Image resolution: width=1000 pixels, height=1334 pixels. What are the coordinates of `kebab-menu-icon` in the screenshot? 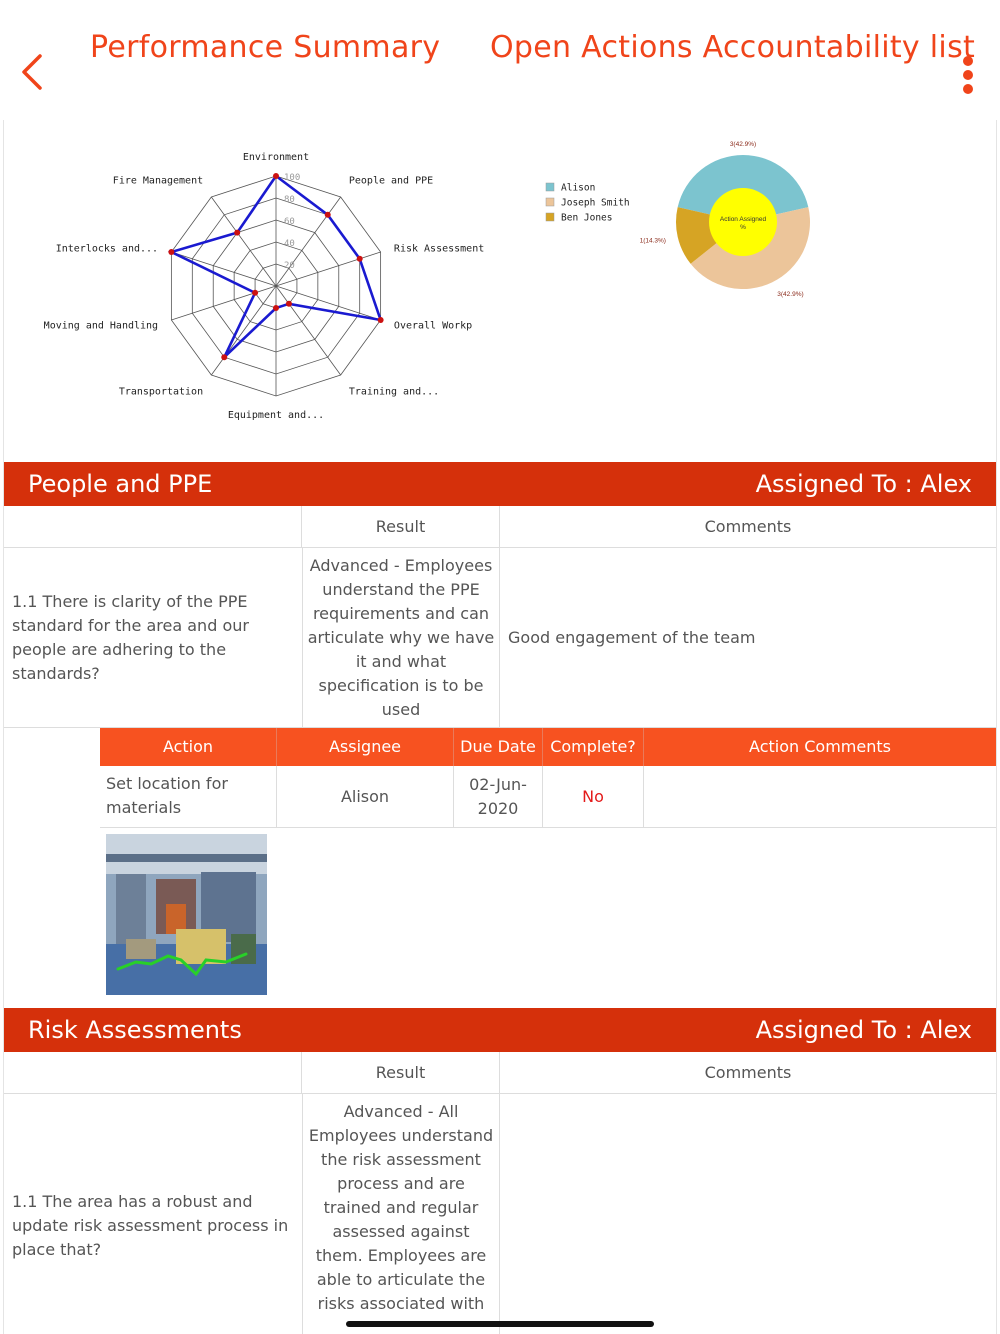 It's located at (968, 75).